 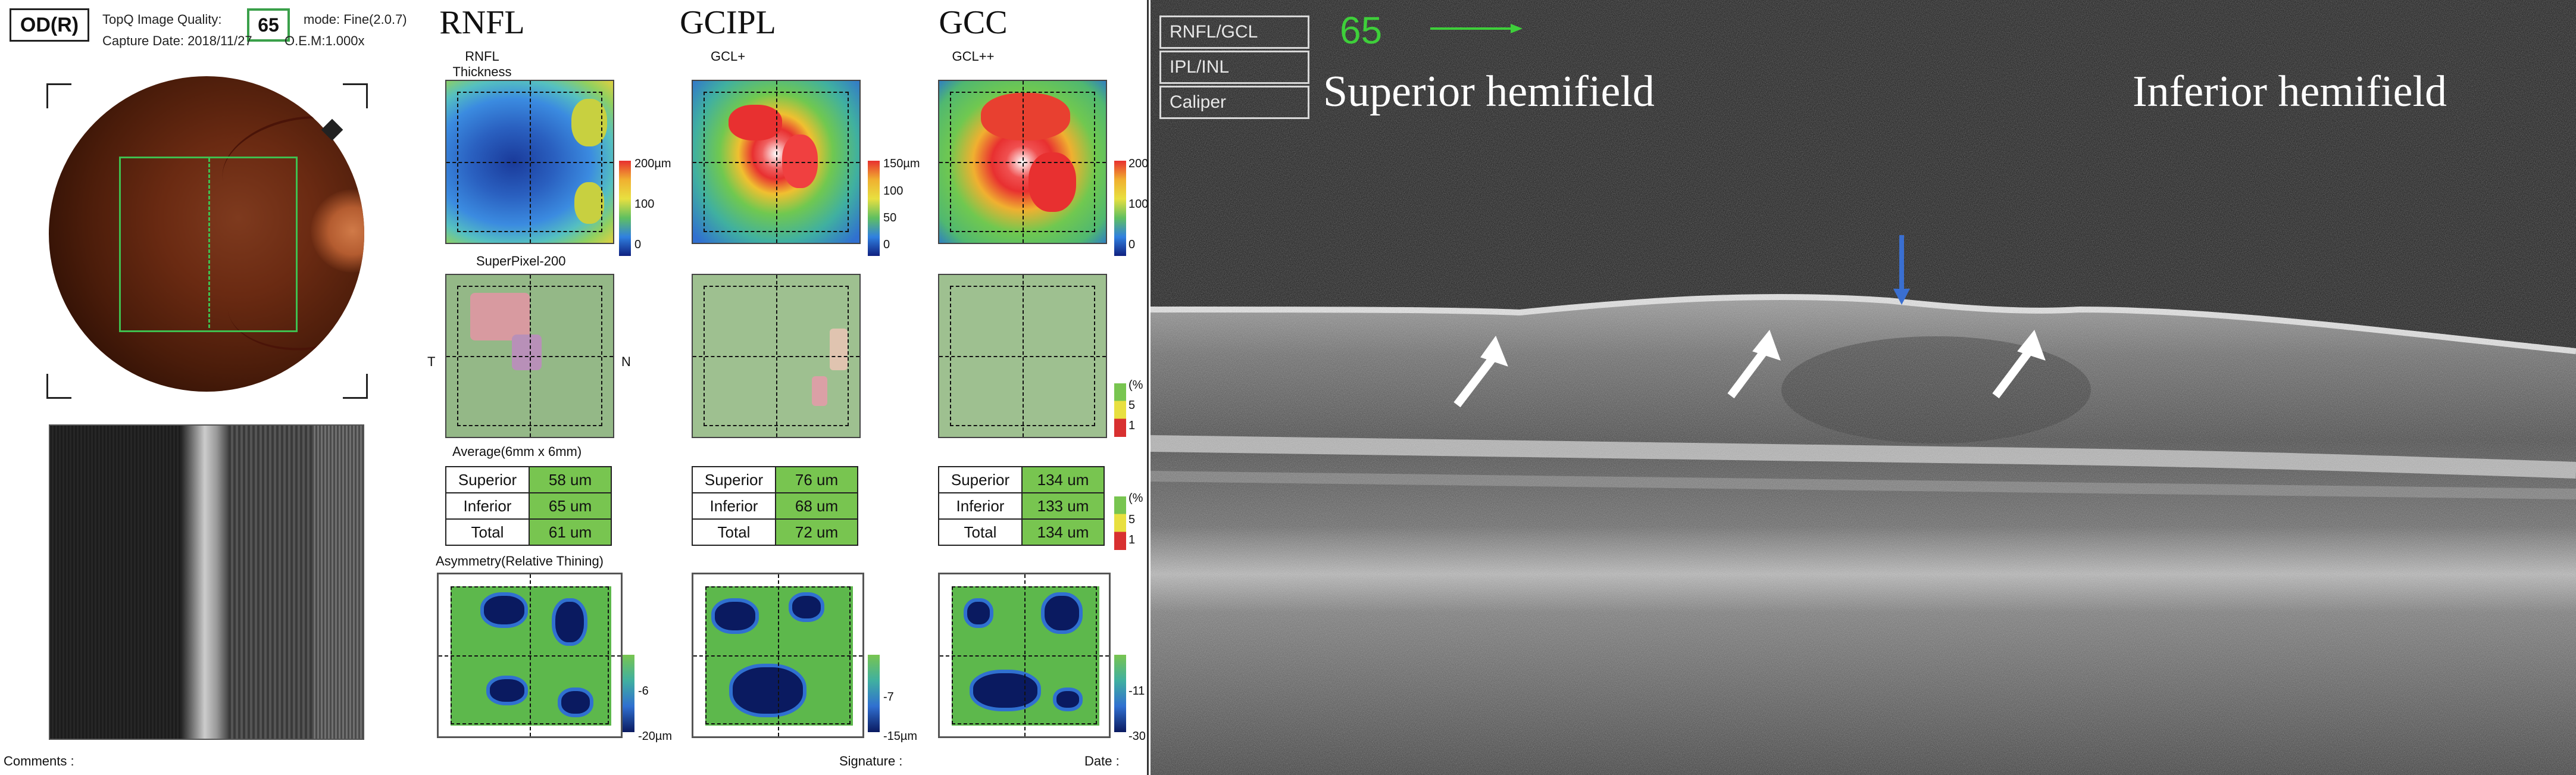 I want to click on quality-readout: 65, so click(x=1361, y=30).